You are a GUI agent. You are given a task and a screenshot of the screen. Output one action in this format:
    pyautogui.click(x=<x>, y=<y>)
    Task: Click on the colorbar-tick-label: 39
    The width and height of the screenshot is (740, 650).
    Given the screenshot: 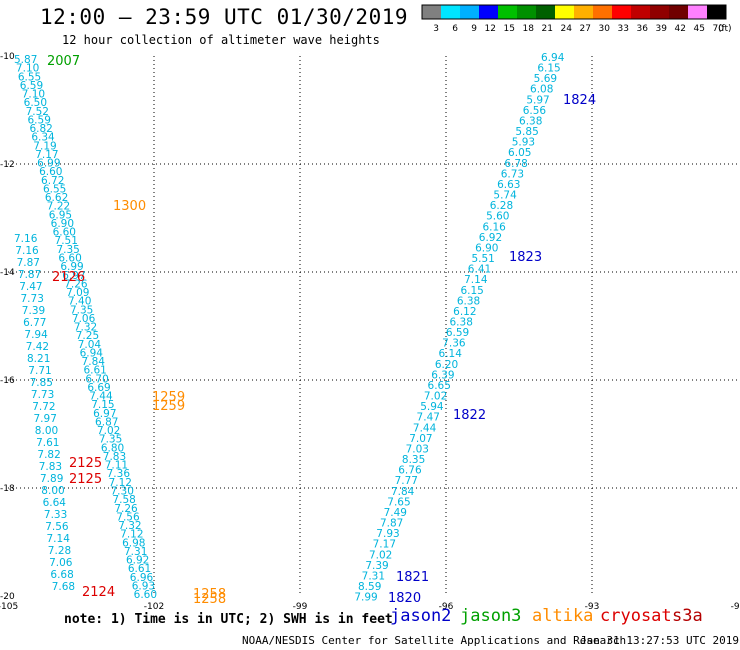 What is the action you would take?
    pyautogui.click(x=662, y=29)
    